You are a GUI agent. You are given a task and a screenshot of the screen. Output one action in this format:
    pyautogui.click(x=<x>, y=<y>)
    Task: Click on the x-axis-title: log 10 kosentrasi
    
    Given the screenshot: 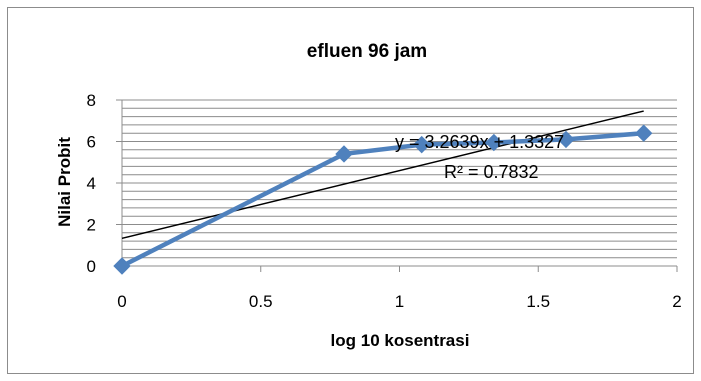 What is the action you would take?
    pyautogui.click(x=400, y=340)
    